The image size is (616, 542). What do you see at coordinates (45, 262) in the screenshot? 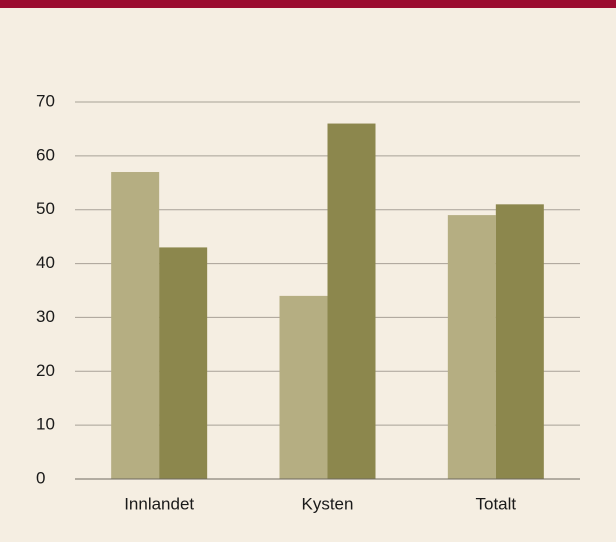
I see `y-tick-label: 40` at bounding box center [45, 262].